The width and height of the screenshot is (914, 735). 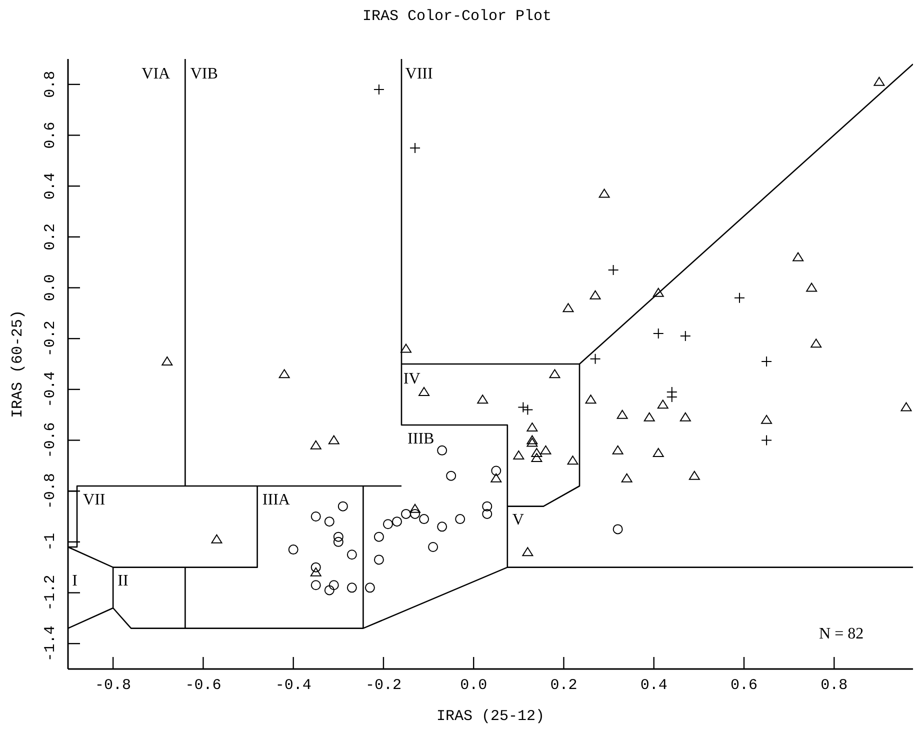 What do you see at coordinates (383, 685) in the screenshot?
I see `x-tick-label: -0.2` at bounding box center [383, 685].